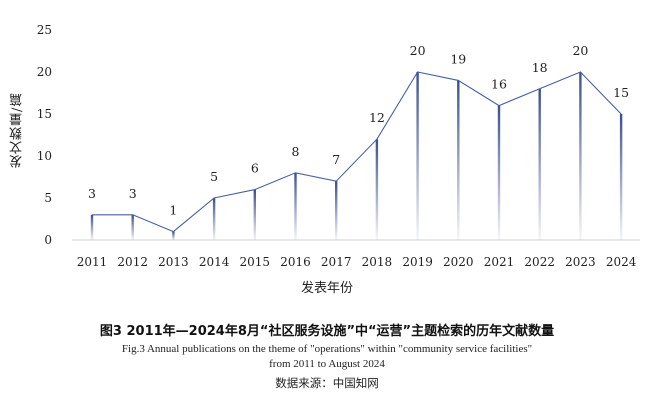 Image resolution: width=654 pixels, height=400 pixels. I want to click on x-tick-label: 2012, so click(132, 262).